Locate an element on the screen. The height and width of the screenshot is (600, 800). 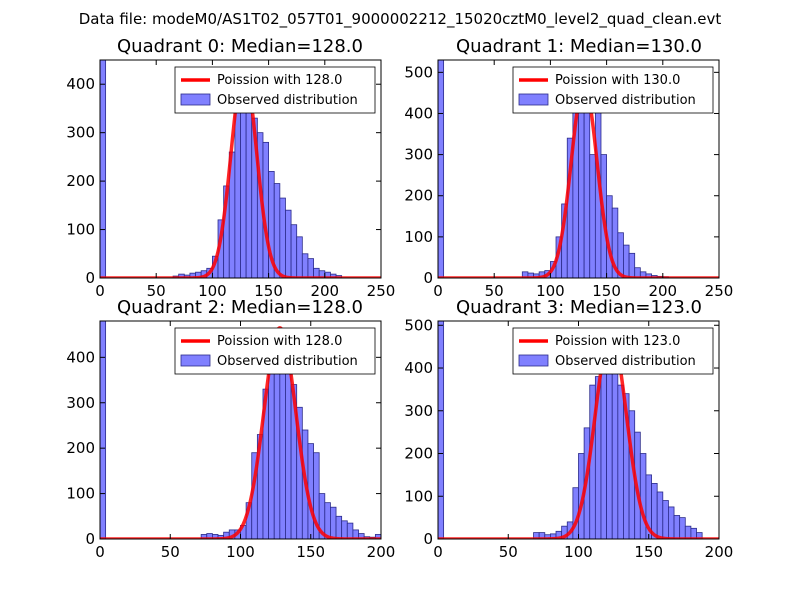
legend-label-poisson: Poission with 130.0 is located at coordinates (617, 80).